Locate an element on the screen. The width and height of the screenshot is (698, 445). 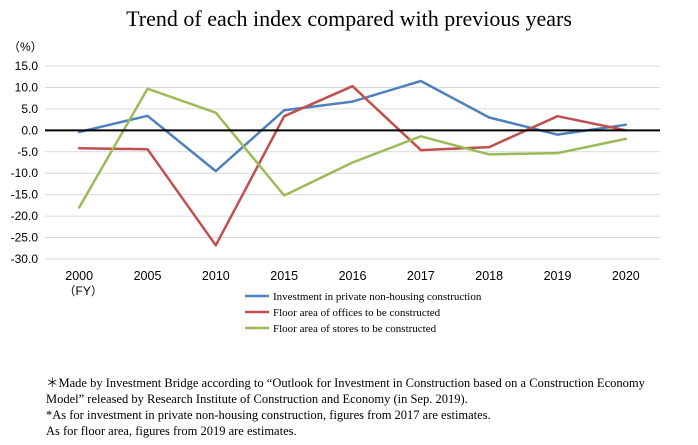
x-tick-label: 2020 is located at coordinates (626, 276).